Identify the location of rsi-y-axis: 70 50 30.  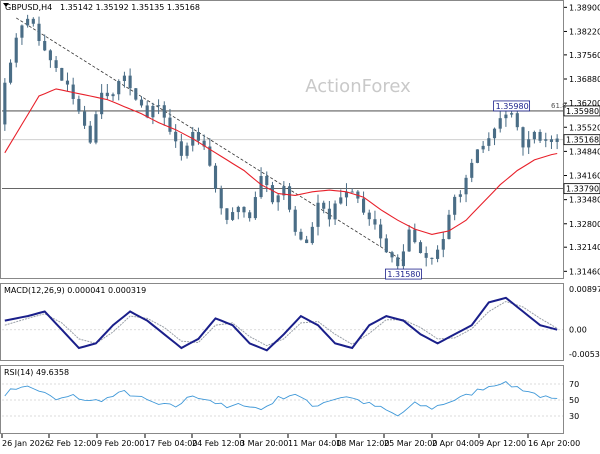
(574, 400).